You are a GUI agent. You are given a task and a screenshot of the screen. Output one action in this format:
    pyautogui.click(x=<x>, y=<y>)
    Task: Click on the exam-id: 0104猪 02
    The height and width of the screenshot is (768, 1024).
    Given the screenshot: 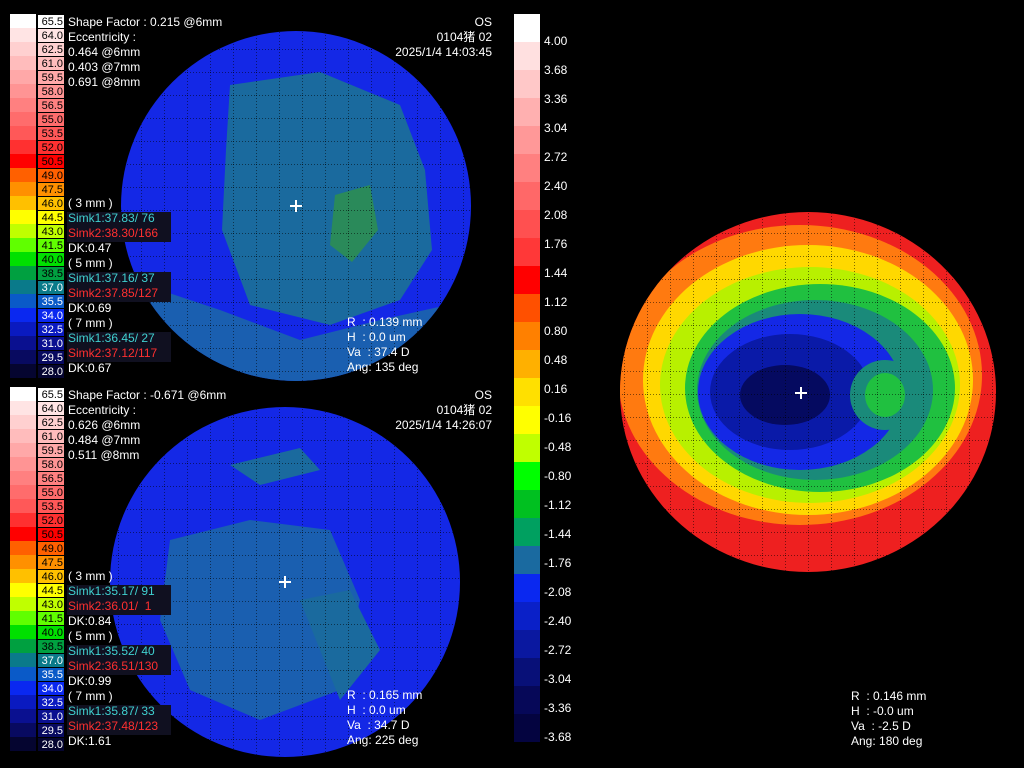 What is the action you would take?
    pyautogui.click(x=465, y=37)
    